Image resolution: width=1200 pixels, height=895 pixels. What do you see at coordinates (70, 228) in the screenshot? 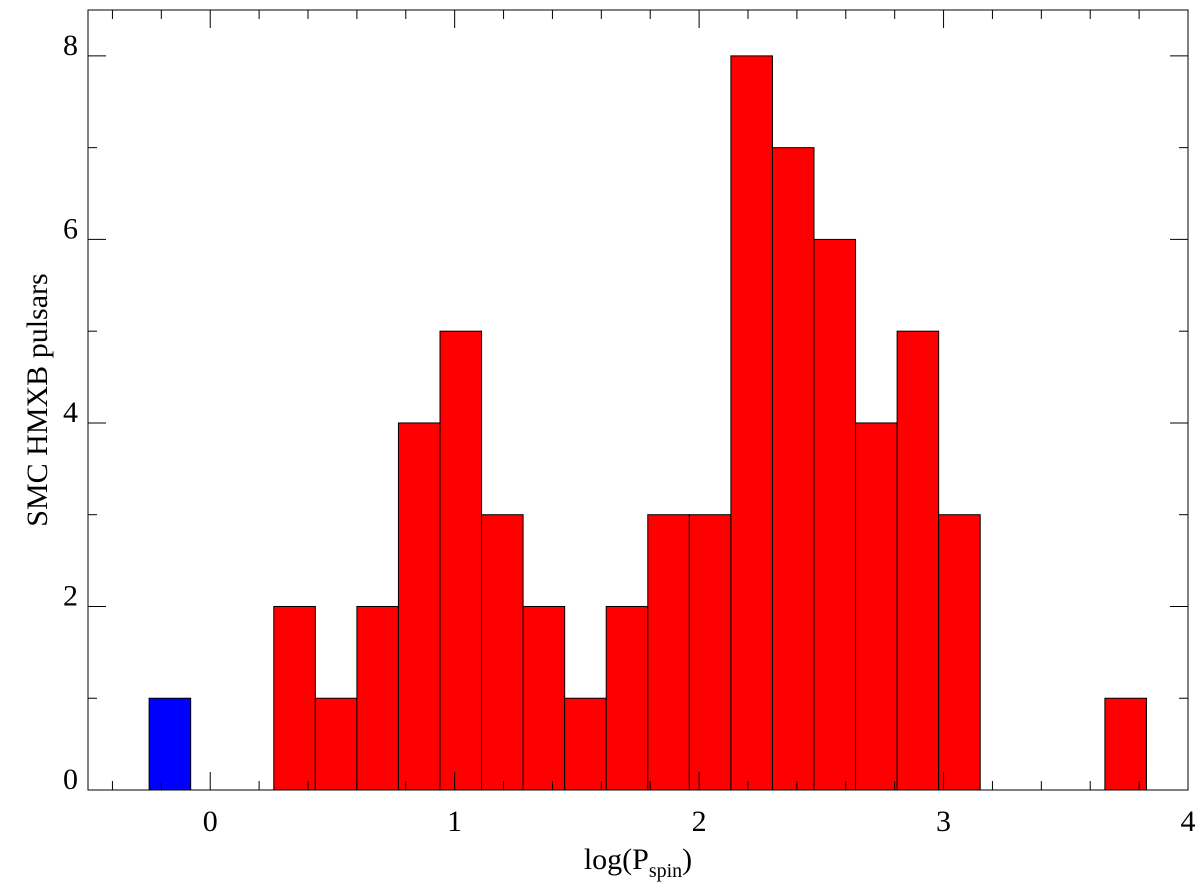
I see `y-tick-label: 6` at bounding box center [70, 228].